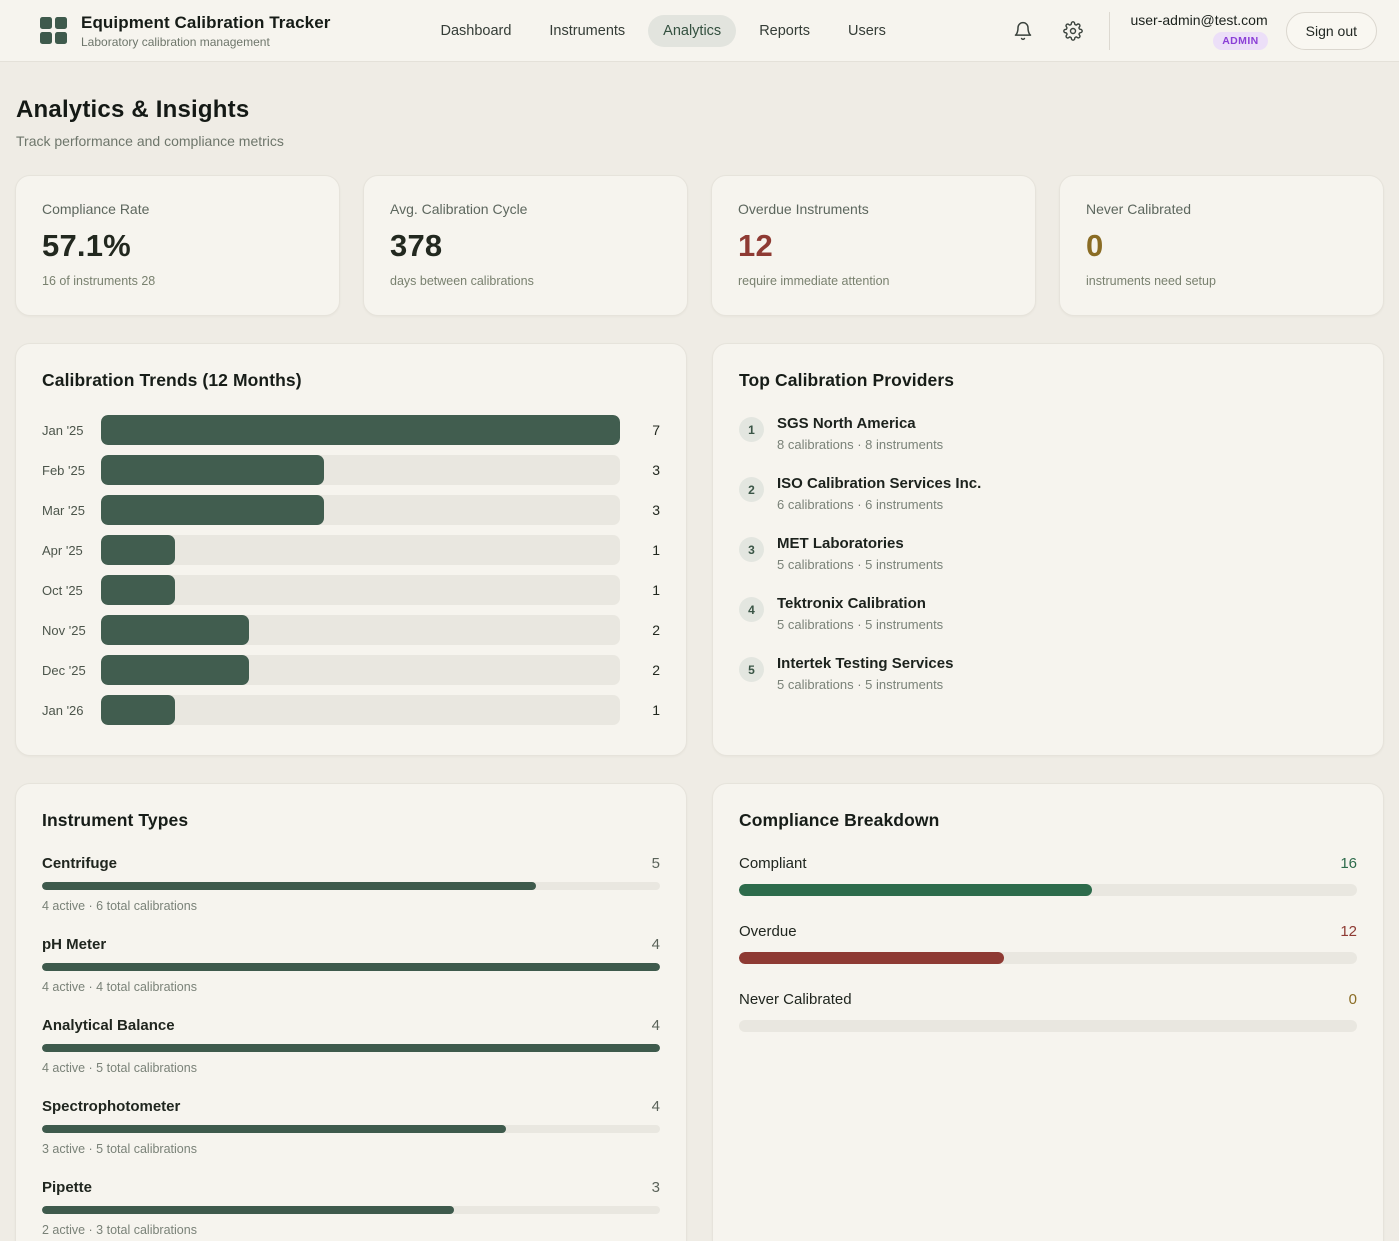  I want to click on provider-detail: 5 calibrations · 5 instruments, so click(860, 624).